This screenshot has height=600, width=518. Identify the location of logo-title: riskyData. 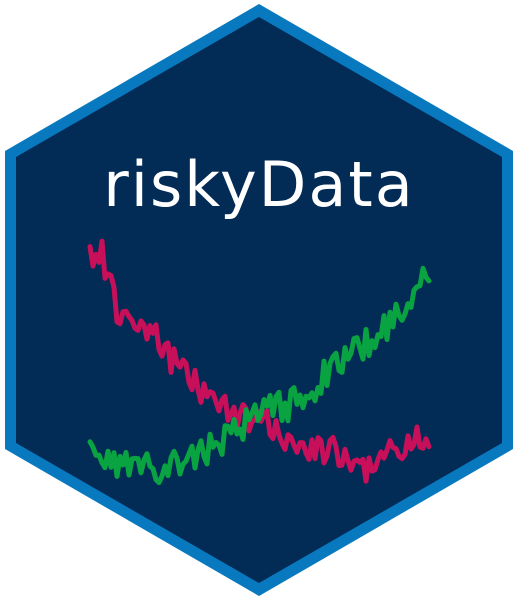
(258, 184).